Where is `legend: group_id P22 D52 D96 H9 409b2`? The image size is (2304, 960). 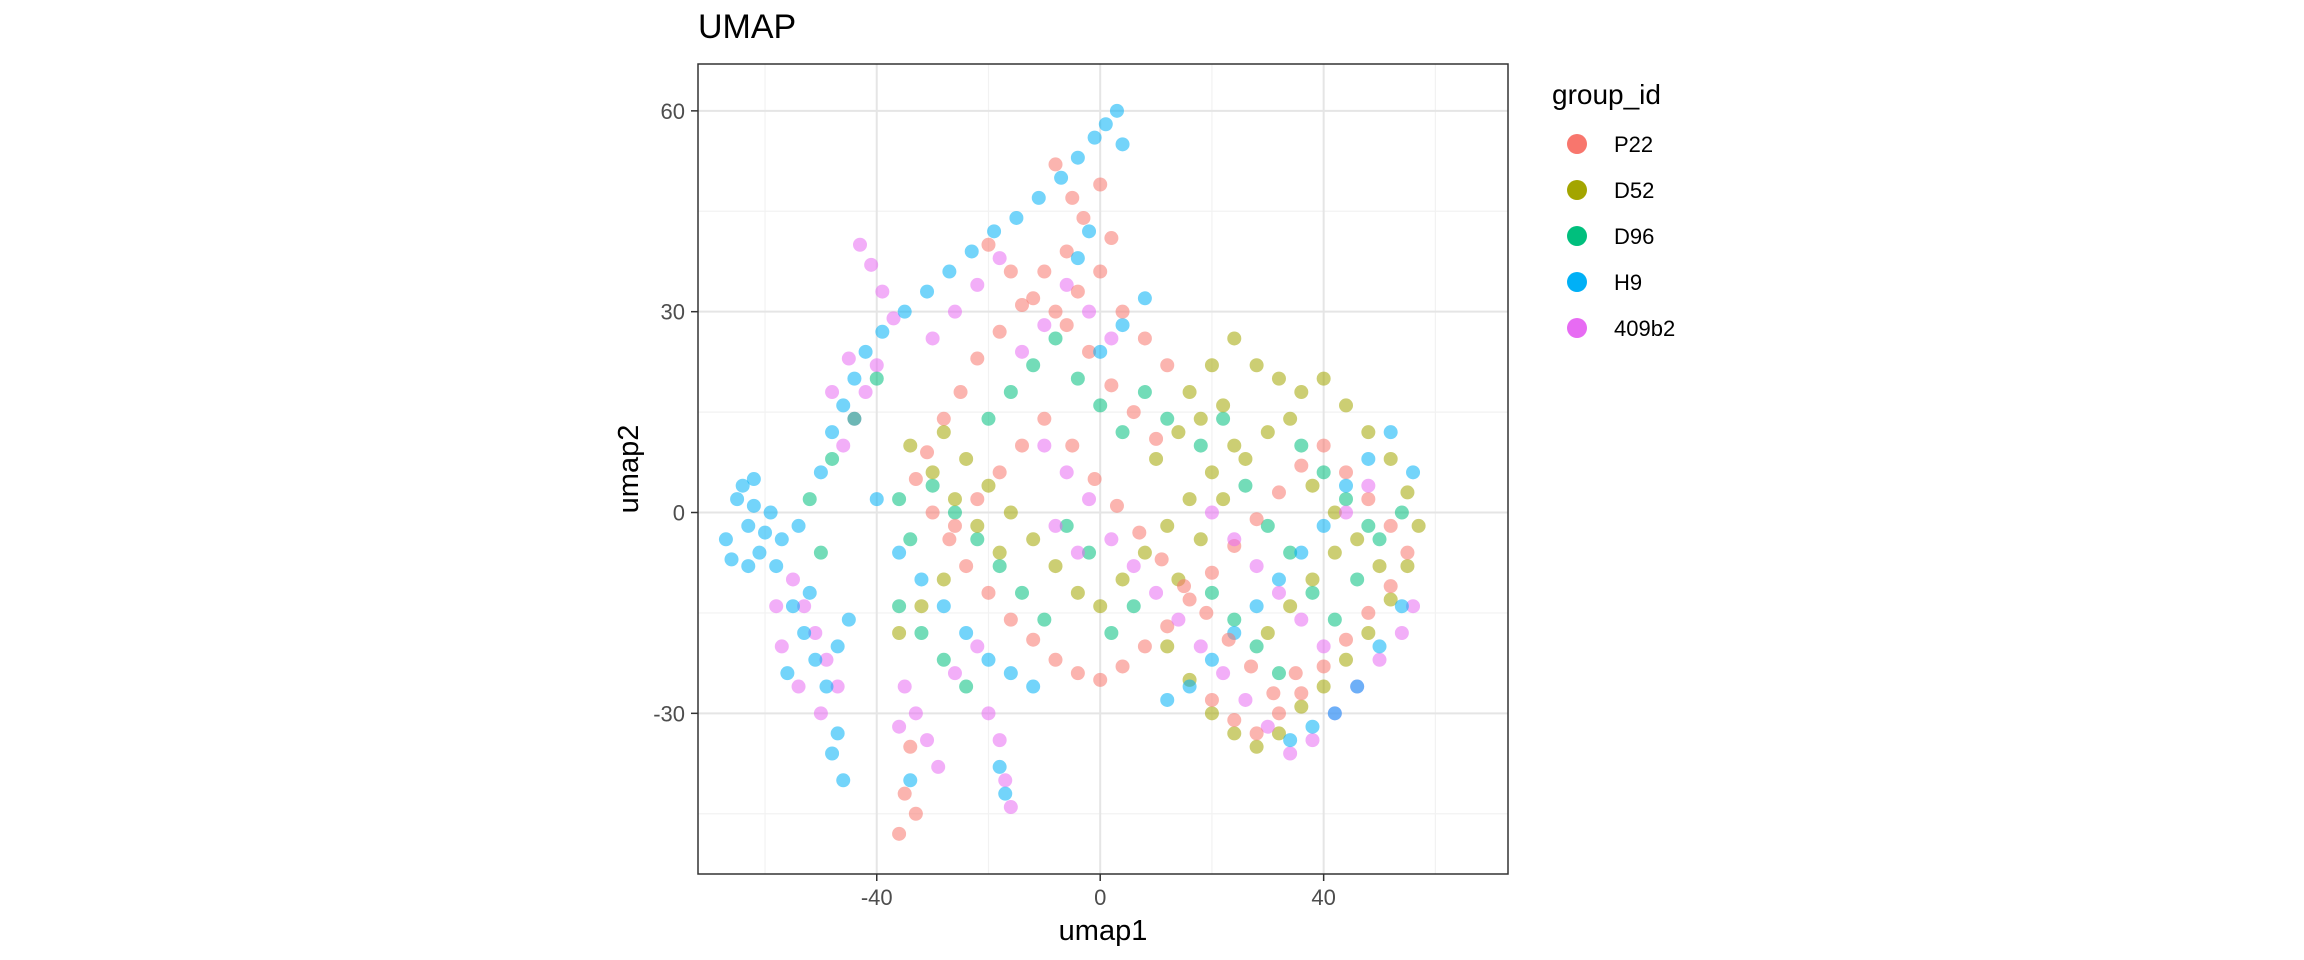 legend: group_id P22 D52 D96 H9 409b2 is located at coordinates (1613, 210).